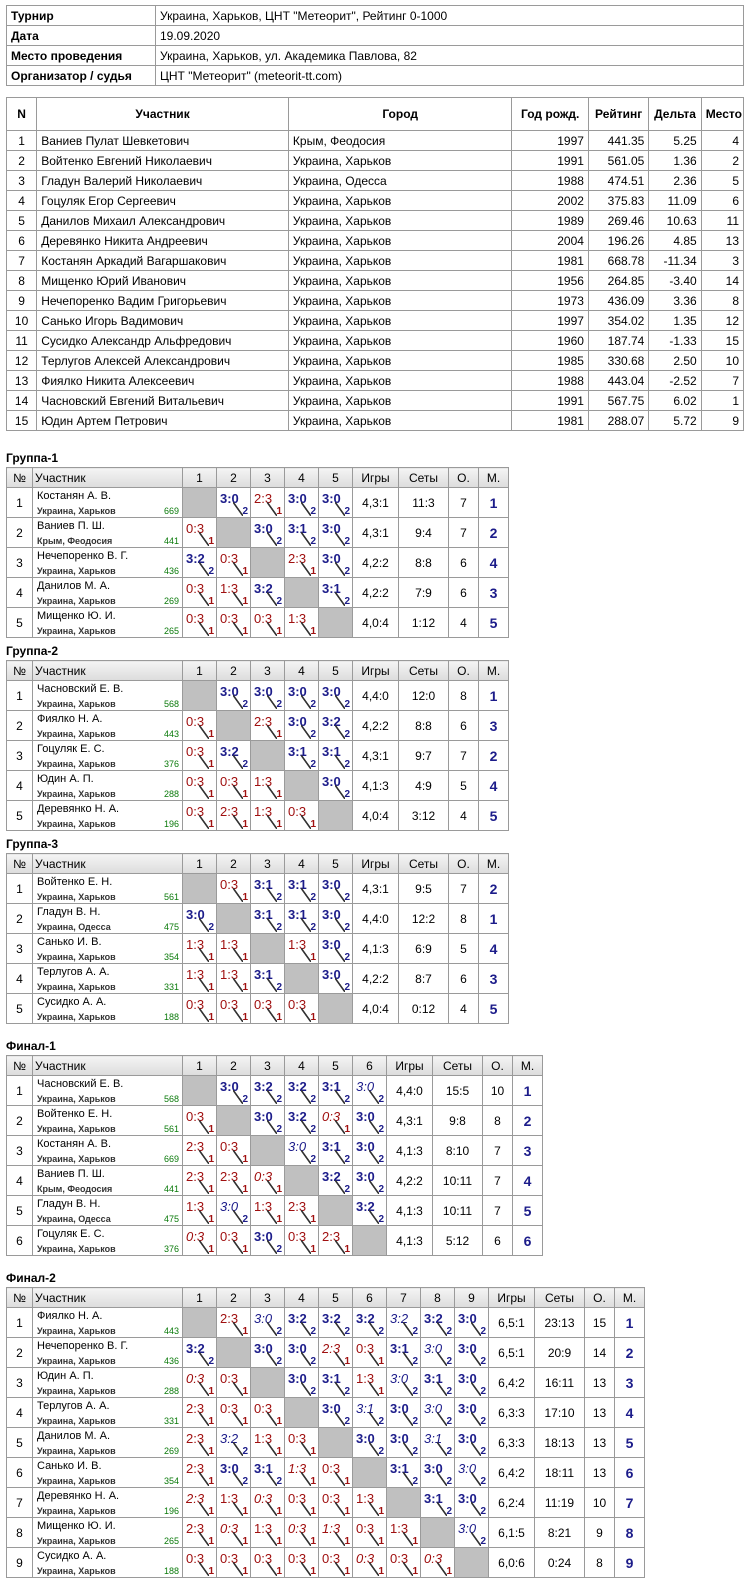 The width and height of the screenshot is (750, 1580). What do you see at coordinates (722, 420) in the screenshot?
I see `participant-cell: 9` at bounding box center [722, 420].